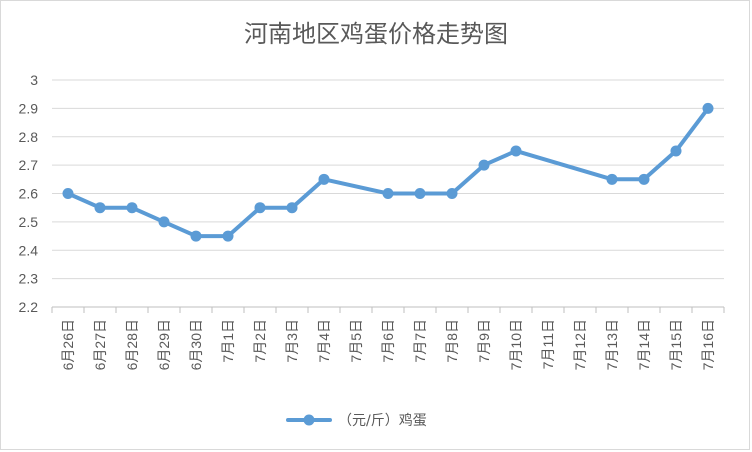 The image size is (752, 452). Describe the element at coordinates (29, 222) in the screenshot. I see `y-tick-label: 2.5` at that location.